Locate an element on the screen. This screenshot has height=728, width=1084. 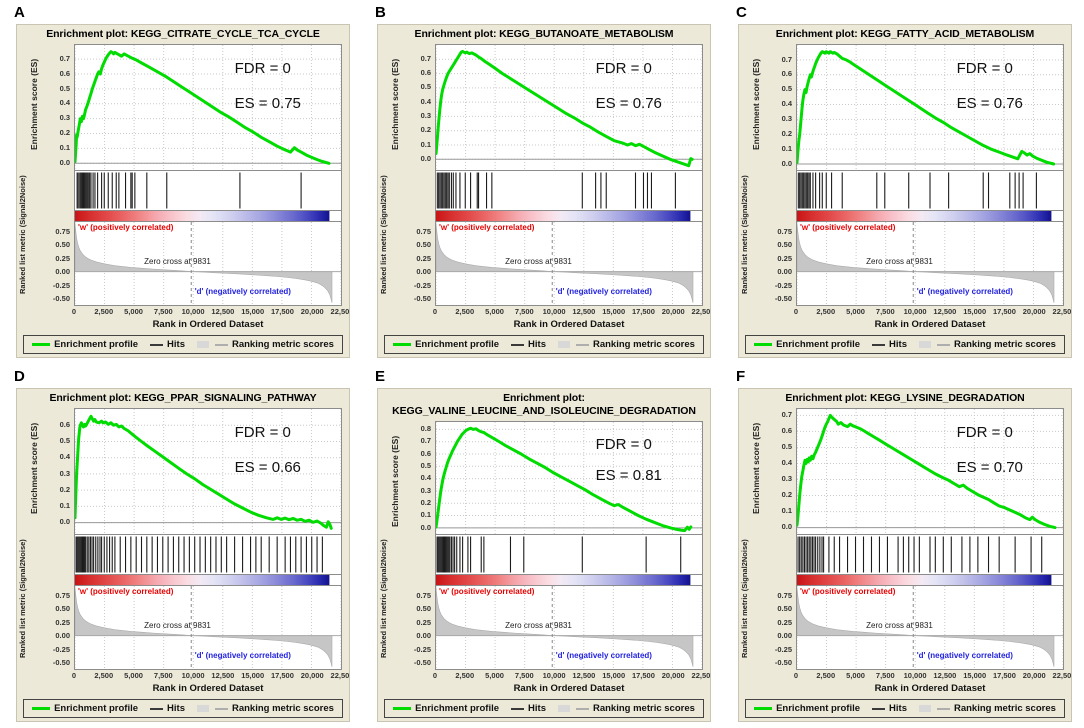
x-tick-label: 10,000 is located at coordinates (554, 311).